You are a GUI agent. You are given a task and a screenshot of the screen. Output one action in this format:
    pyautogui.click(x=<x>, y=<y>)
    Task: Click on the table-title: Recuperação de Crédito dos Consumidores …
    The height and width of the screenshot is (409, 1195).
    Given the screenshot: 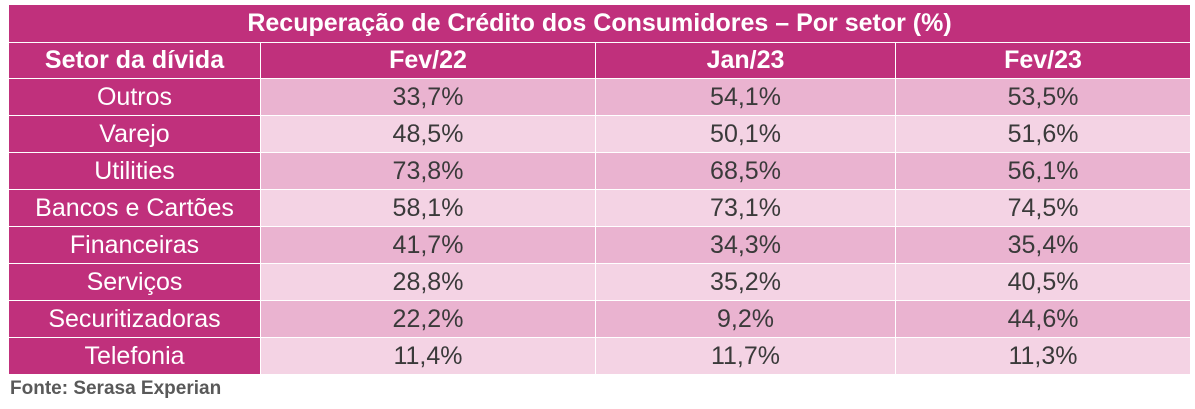 What is the action you would take?
    pyautogui.click(x=599, y=23)
    